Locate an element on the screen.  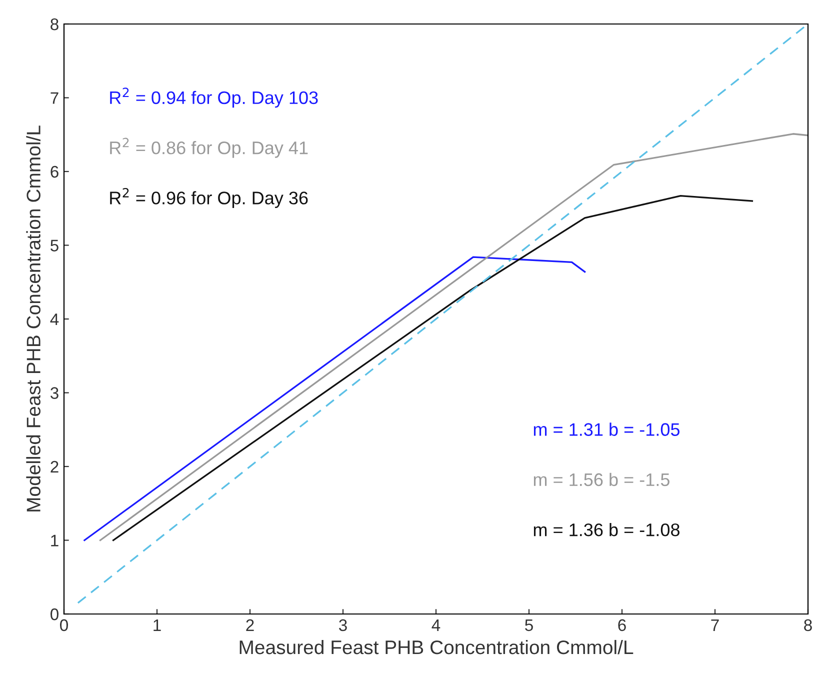
y-tick-label: 5 is located at coordinates (54, 246).